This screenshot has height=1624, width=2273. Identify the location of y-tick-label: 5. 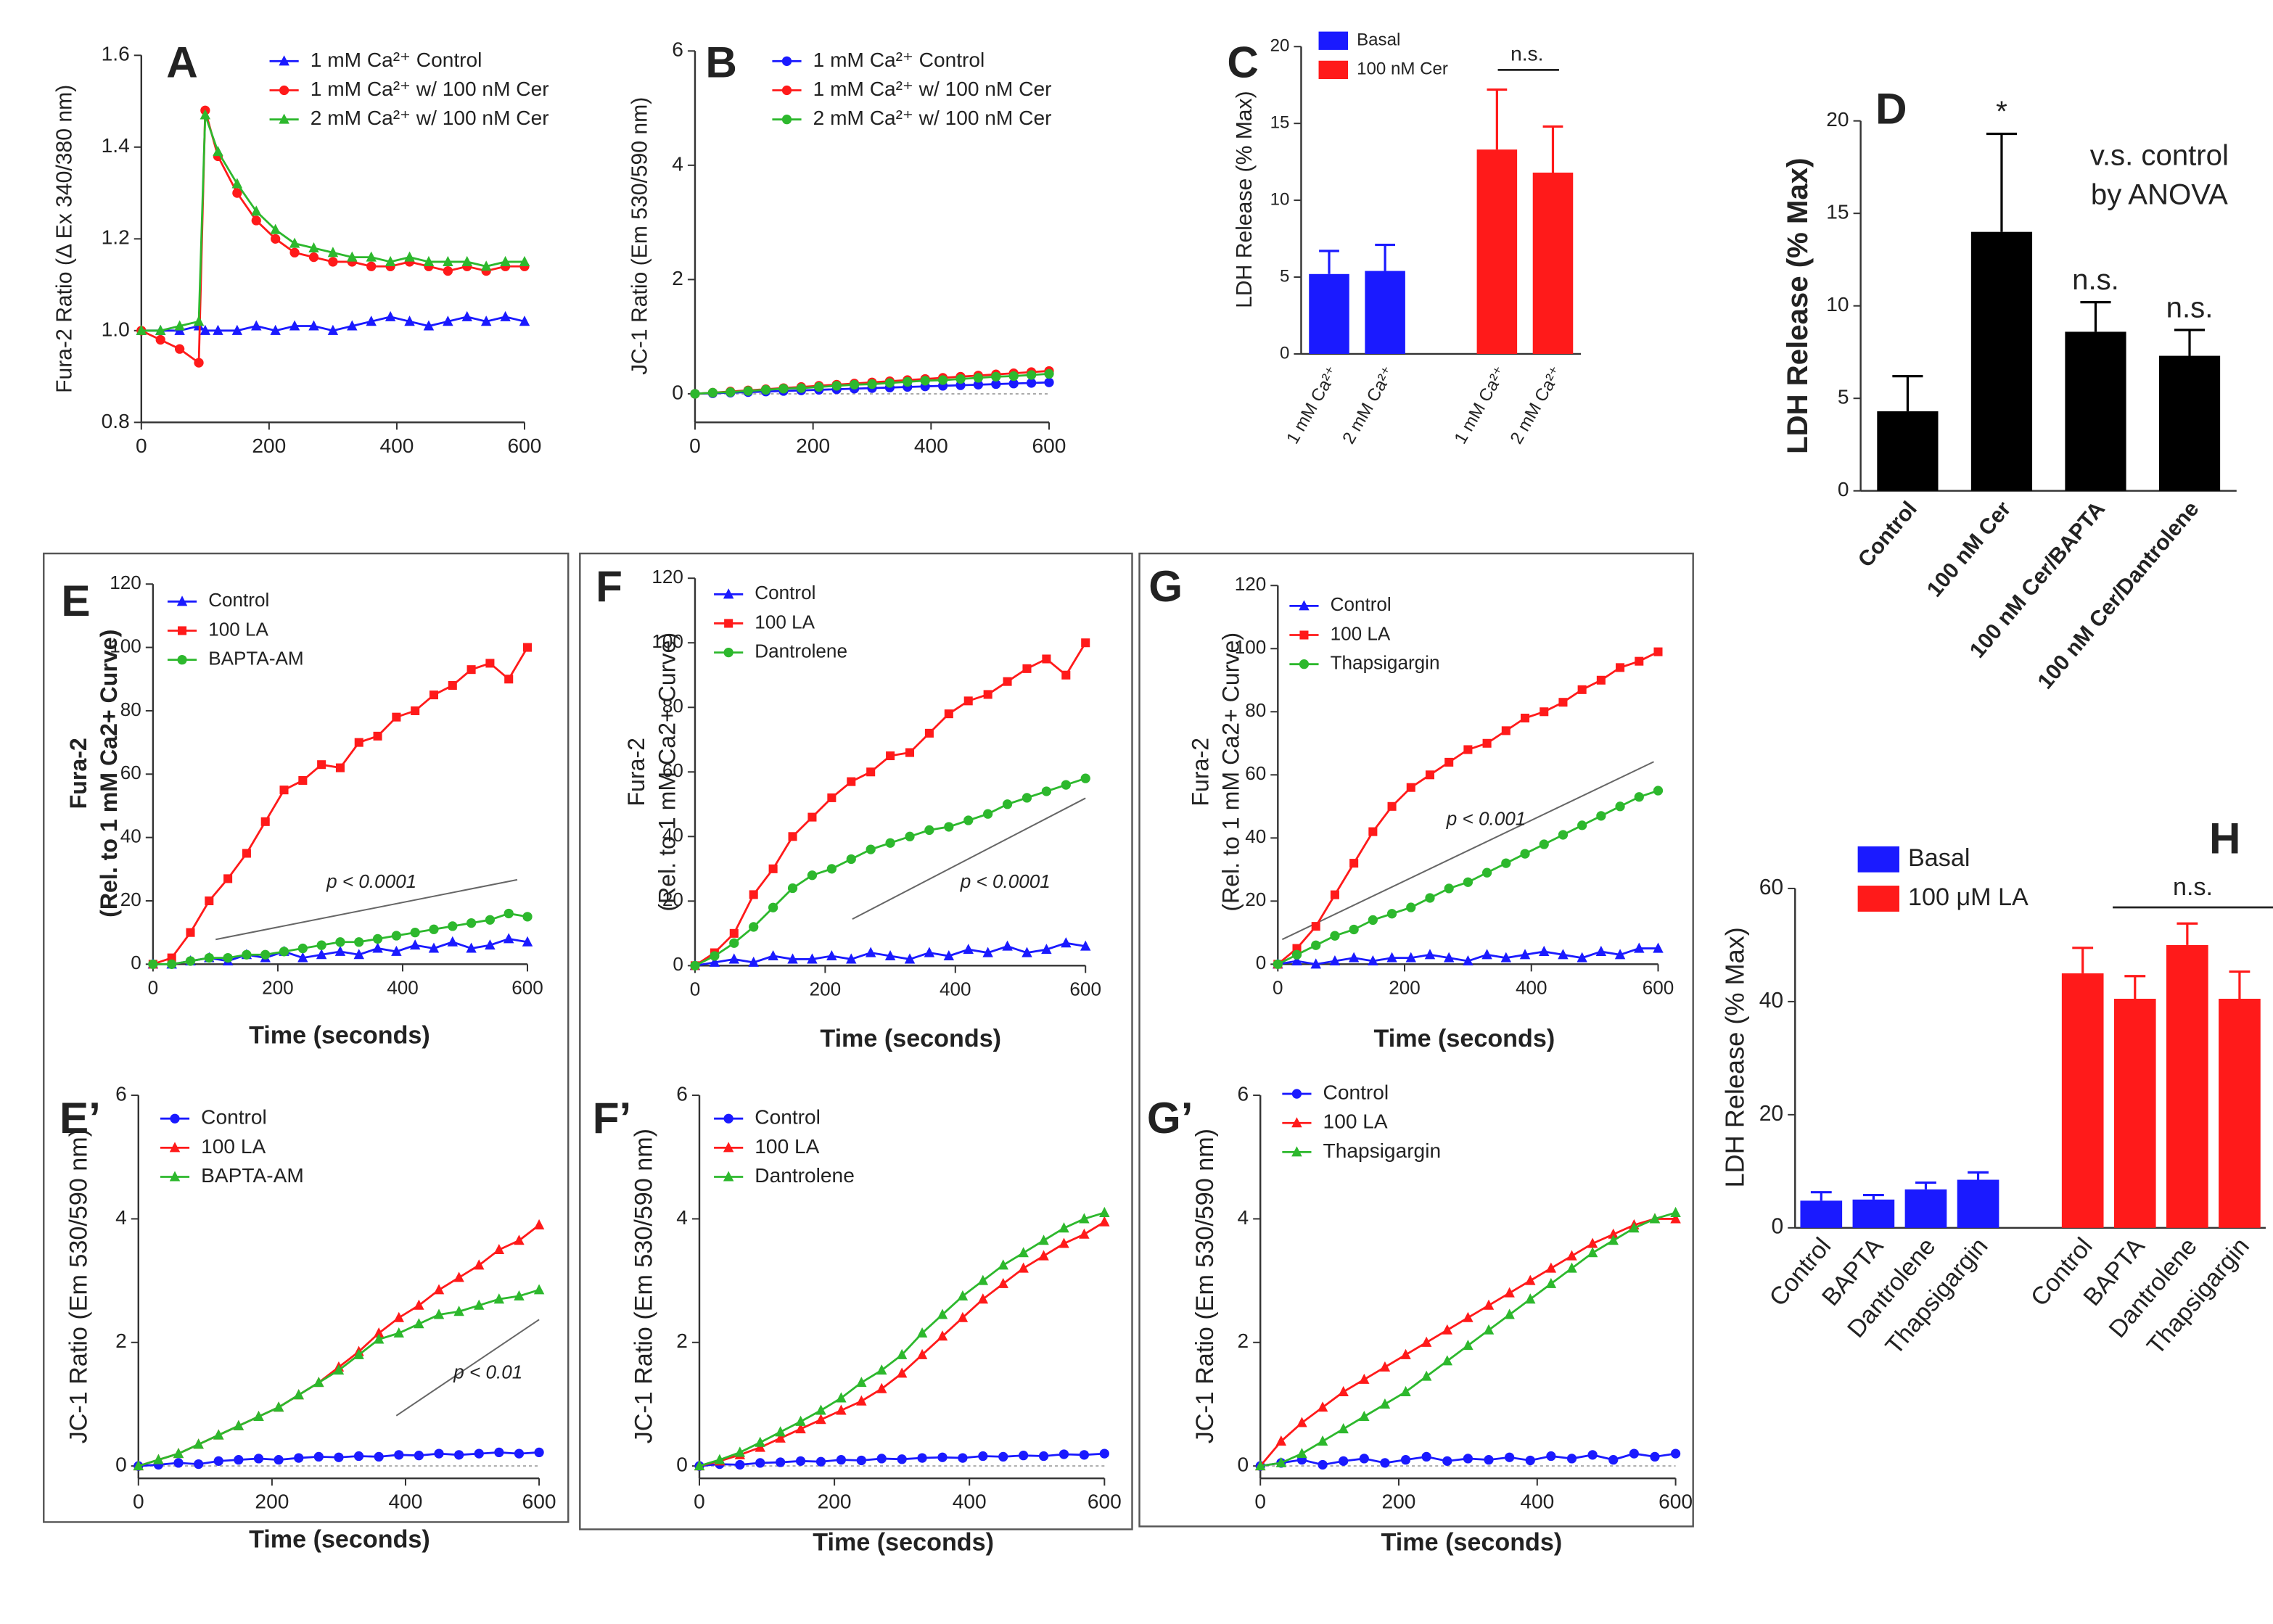
(1284, 276).